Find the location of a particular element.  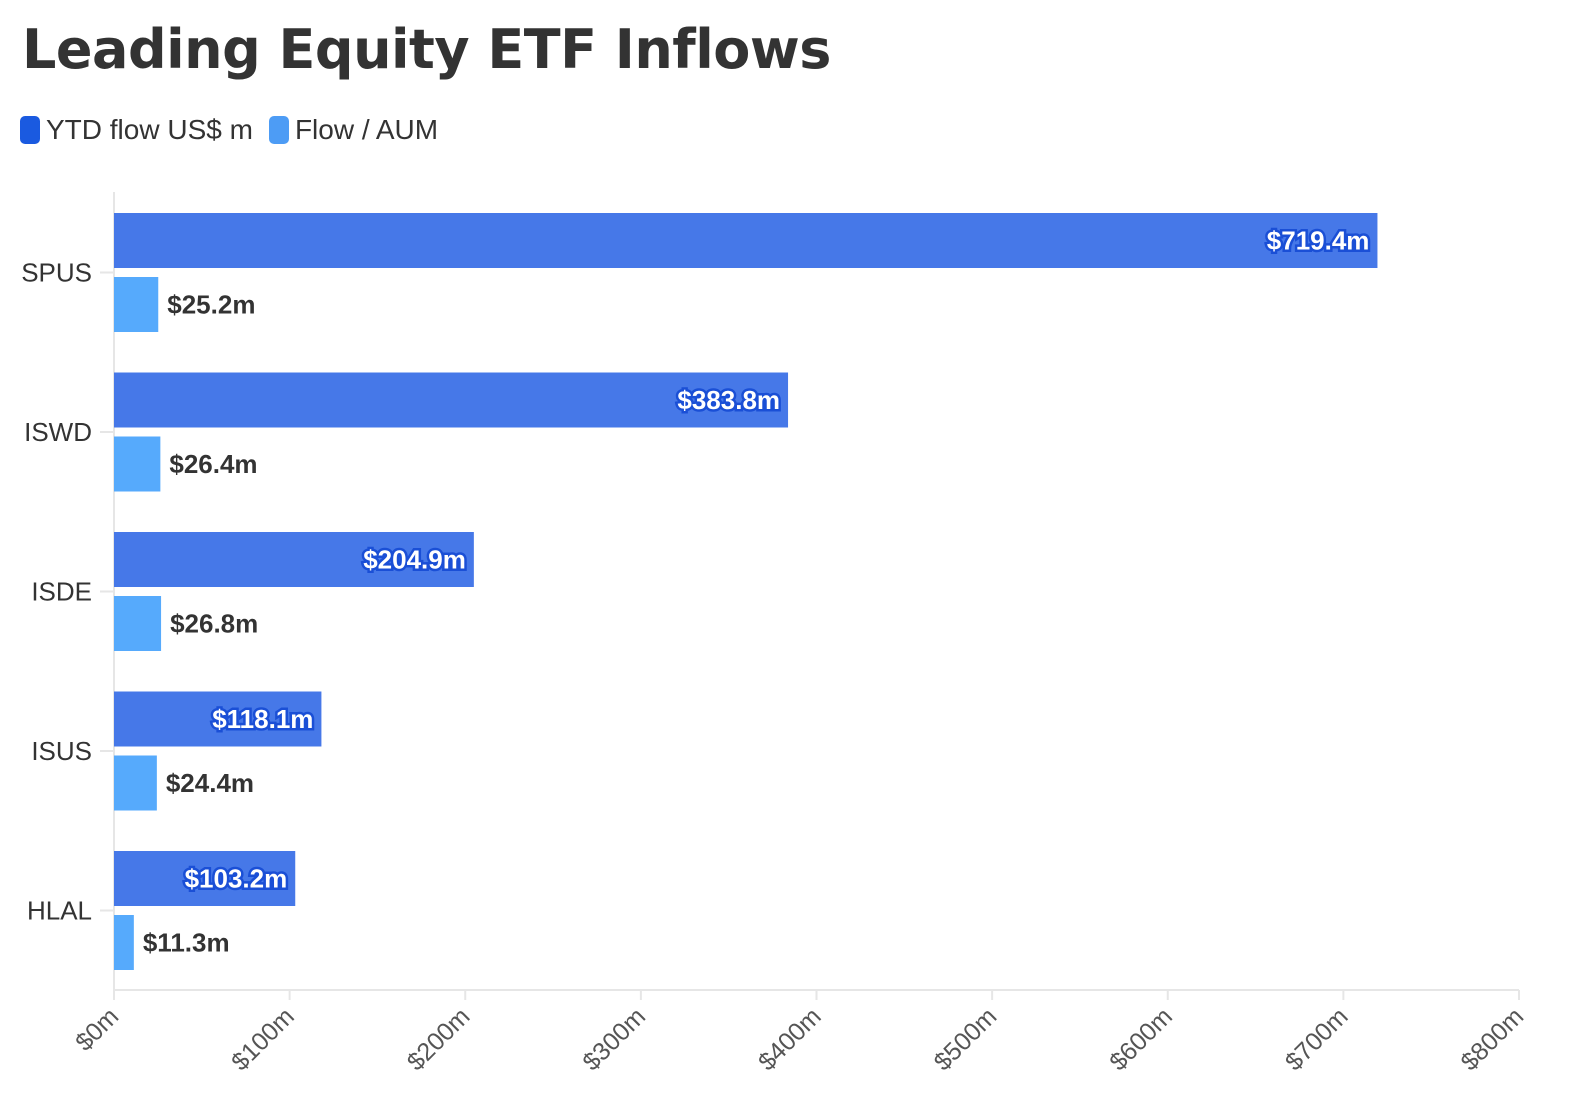

legend-label-ytd-flow: YTD flow US$ m is located at coordinates (149, 129).